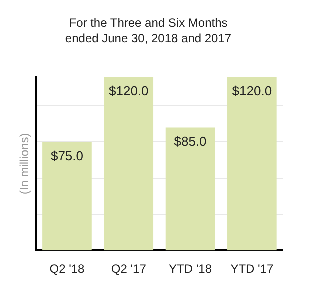 Image resolution: width=317 pixels, height=293 pixels. I want to click on x-tick-label: YTD '17, so click(252, 269).